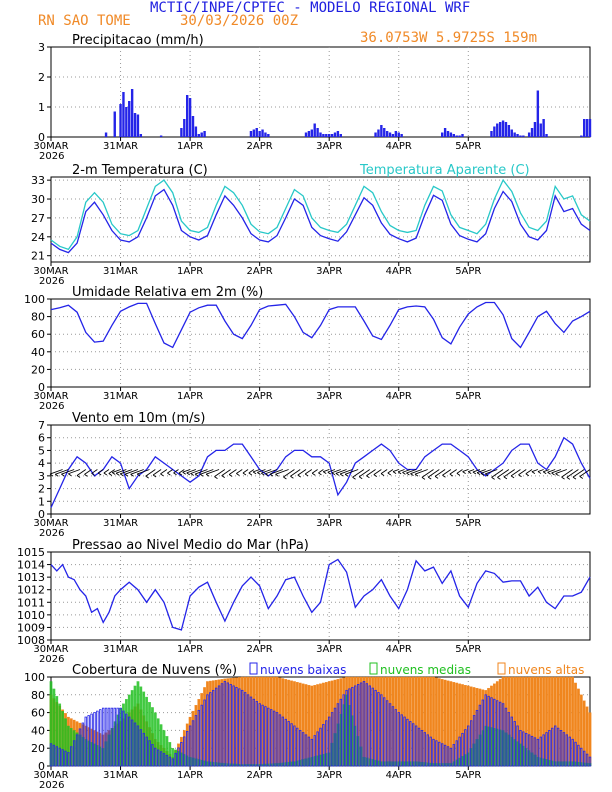  I want to click on x-tick-label: 2APR, so click(260, 649).